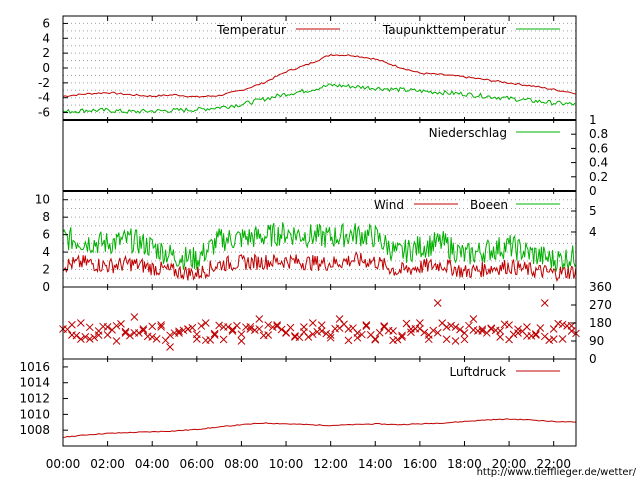  What do you see at coordinates (241, 464) in the screenshot?
I see `x-tick-label: 08:00` at bounding box center [241, 464].